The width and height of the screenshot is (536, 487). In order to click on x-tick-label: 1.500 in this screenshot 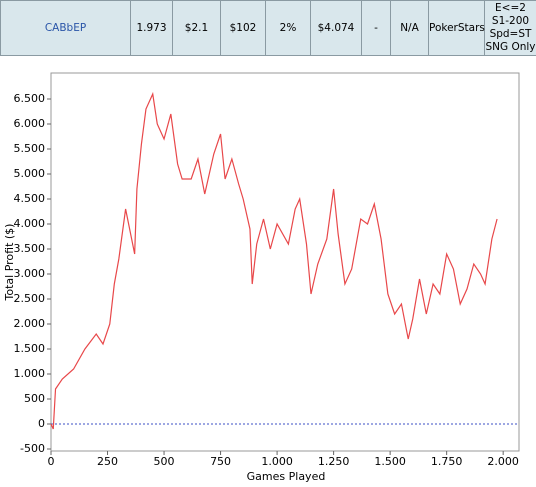, I will do `click(390, 461)`.